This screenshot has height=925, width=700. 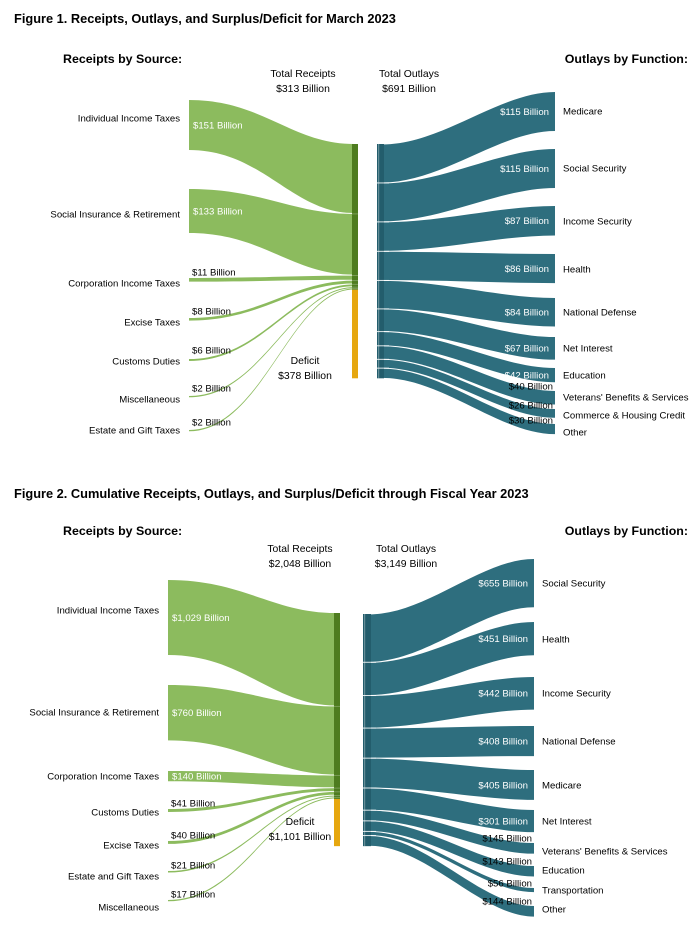 I want to click on fig1-target-value-commerce-housing-credit: $26 Billion, so click(x=531, y=405).